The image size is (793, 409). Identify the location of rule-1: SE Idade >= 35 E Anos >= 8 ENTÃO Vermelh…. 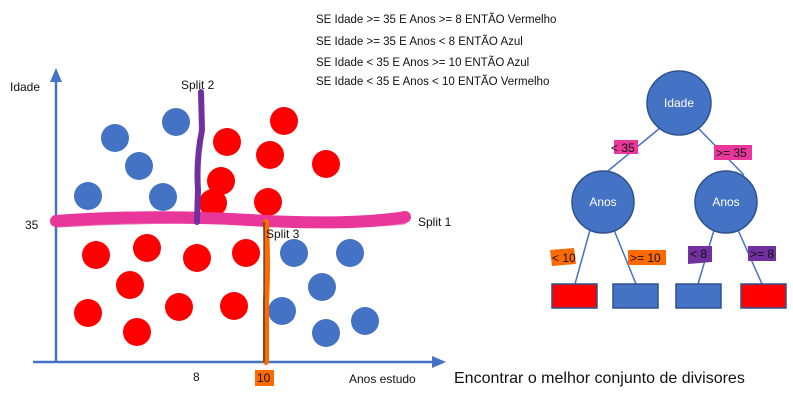
(436, 19).